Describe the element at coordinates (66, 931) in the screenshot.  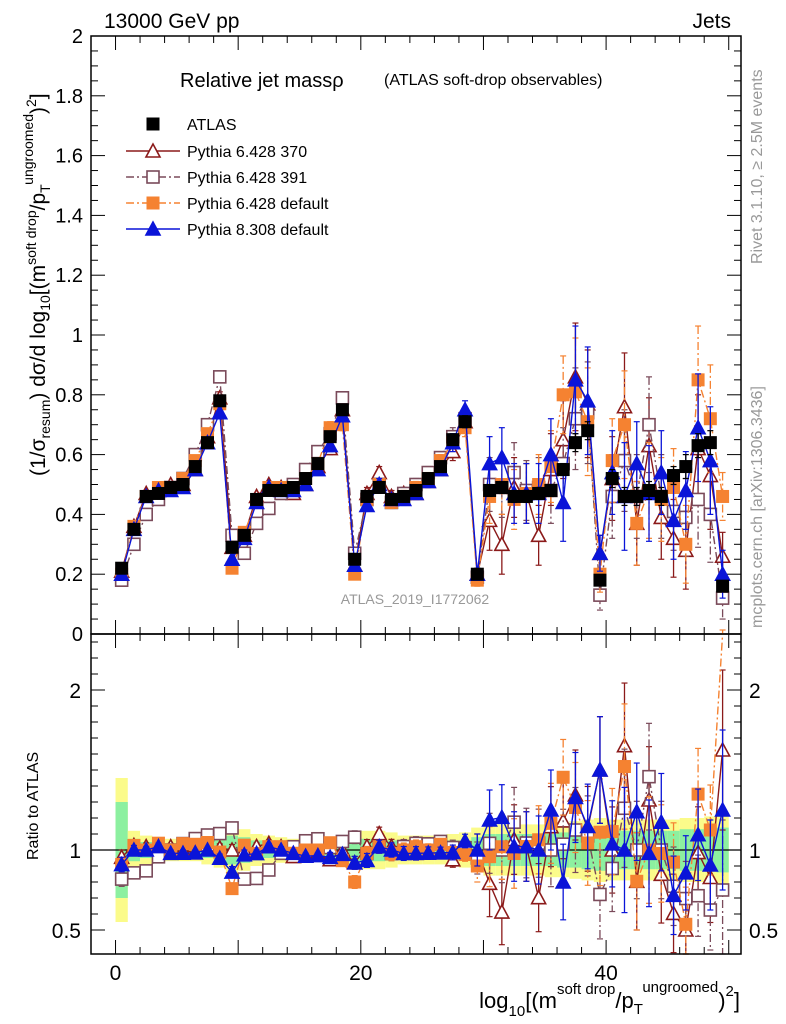
I see `ratio-y-tick-label-left: 0.5` at that location.